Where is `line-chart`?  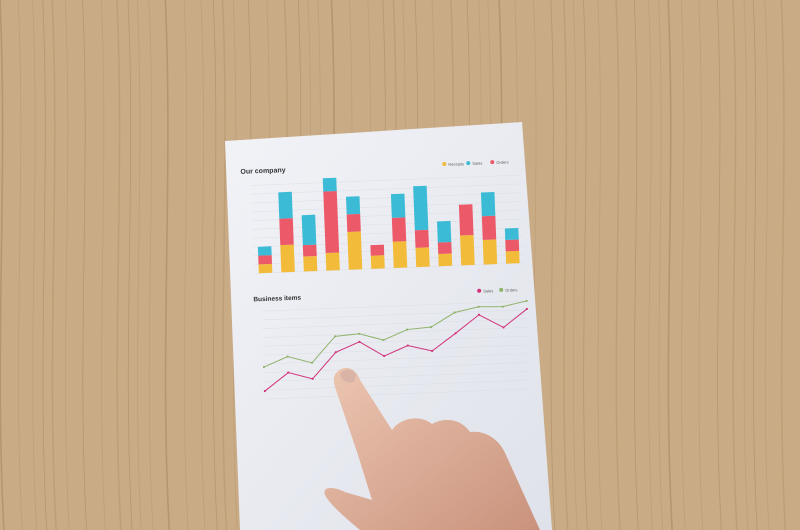
line-chart is located at coordinates (396, 349).